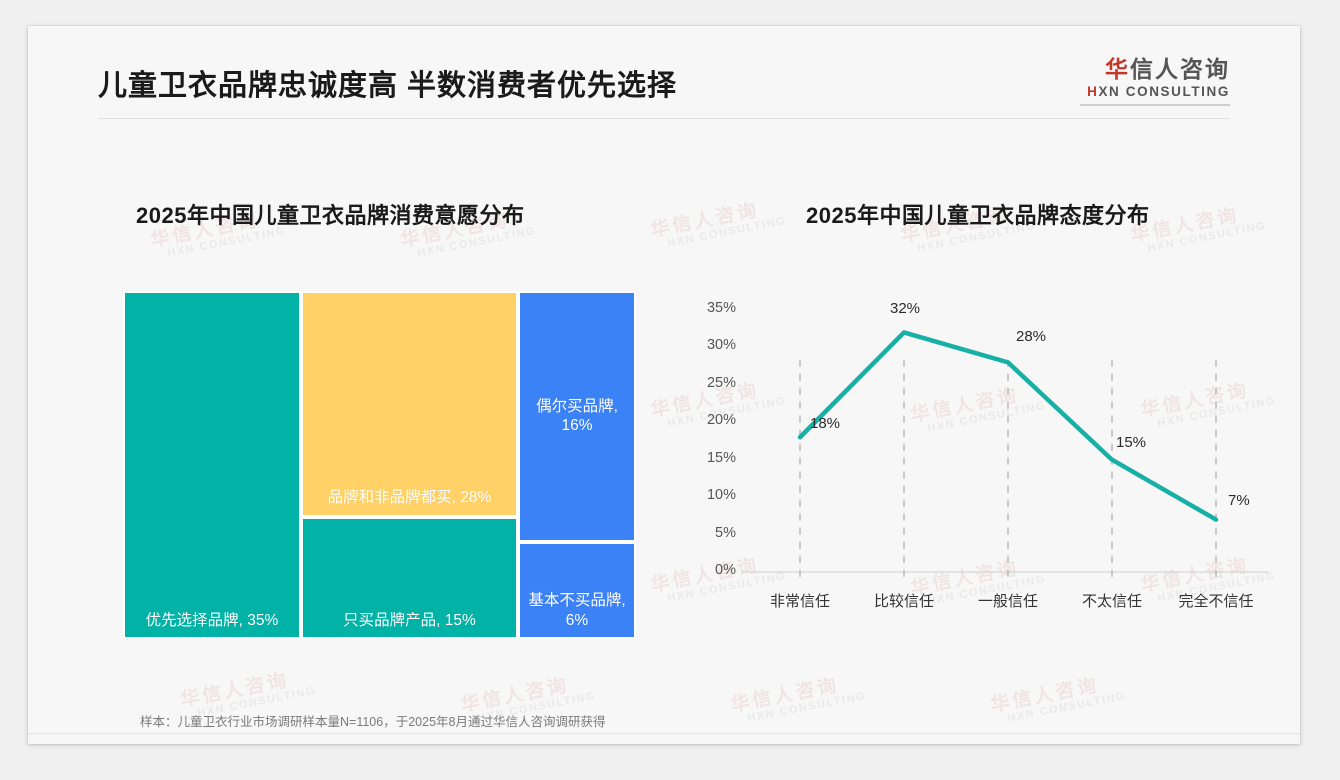 The width and height of the screenshot is (1340, 780). Describe the element at coordinates (1155, 105) in the screenshot. I see `logo-underline` at that location.